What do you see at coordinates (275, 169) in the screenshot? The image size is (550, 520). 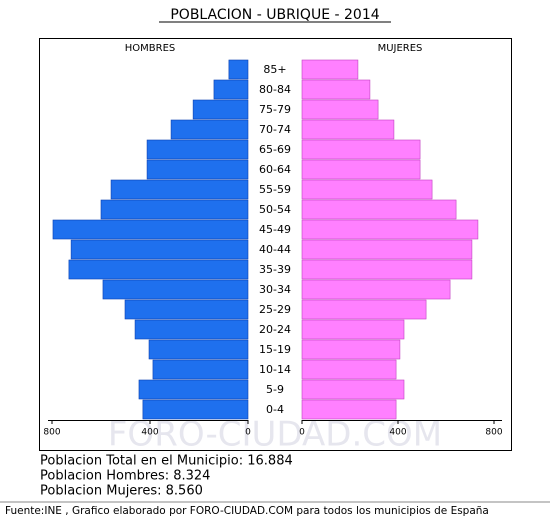 I see `category-label: 60-64` at bounding box center [275, 169].